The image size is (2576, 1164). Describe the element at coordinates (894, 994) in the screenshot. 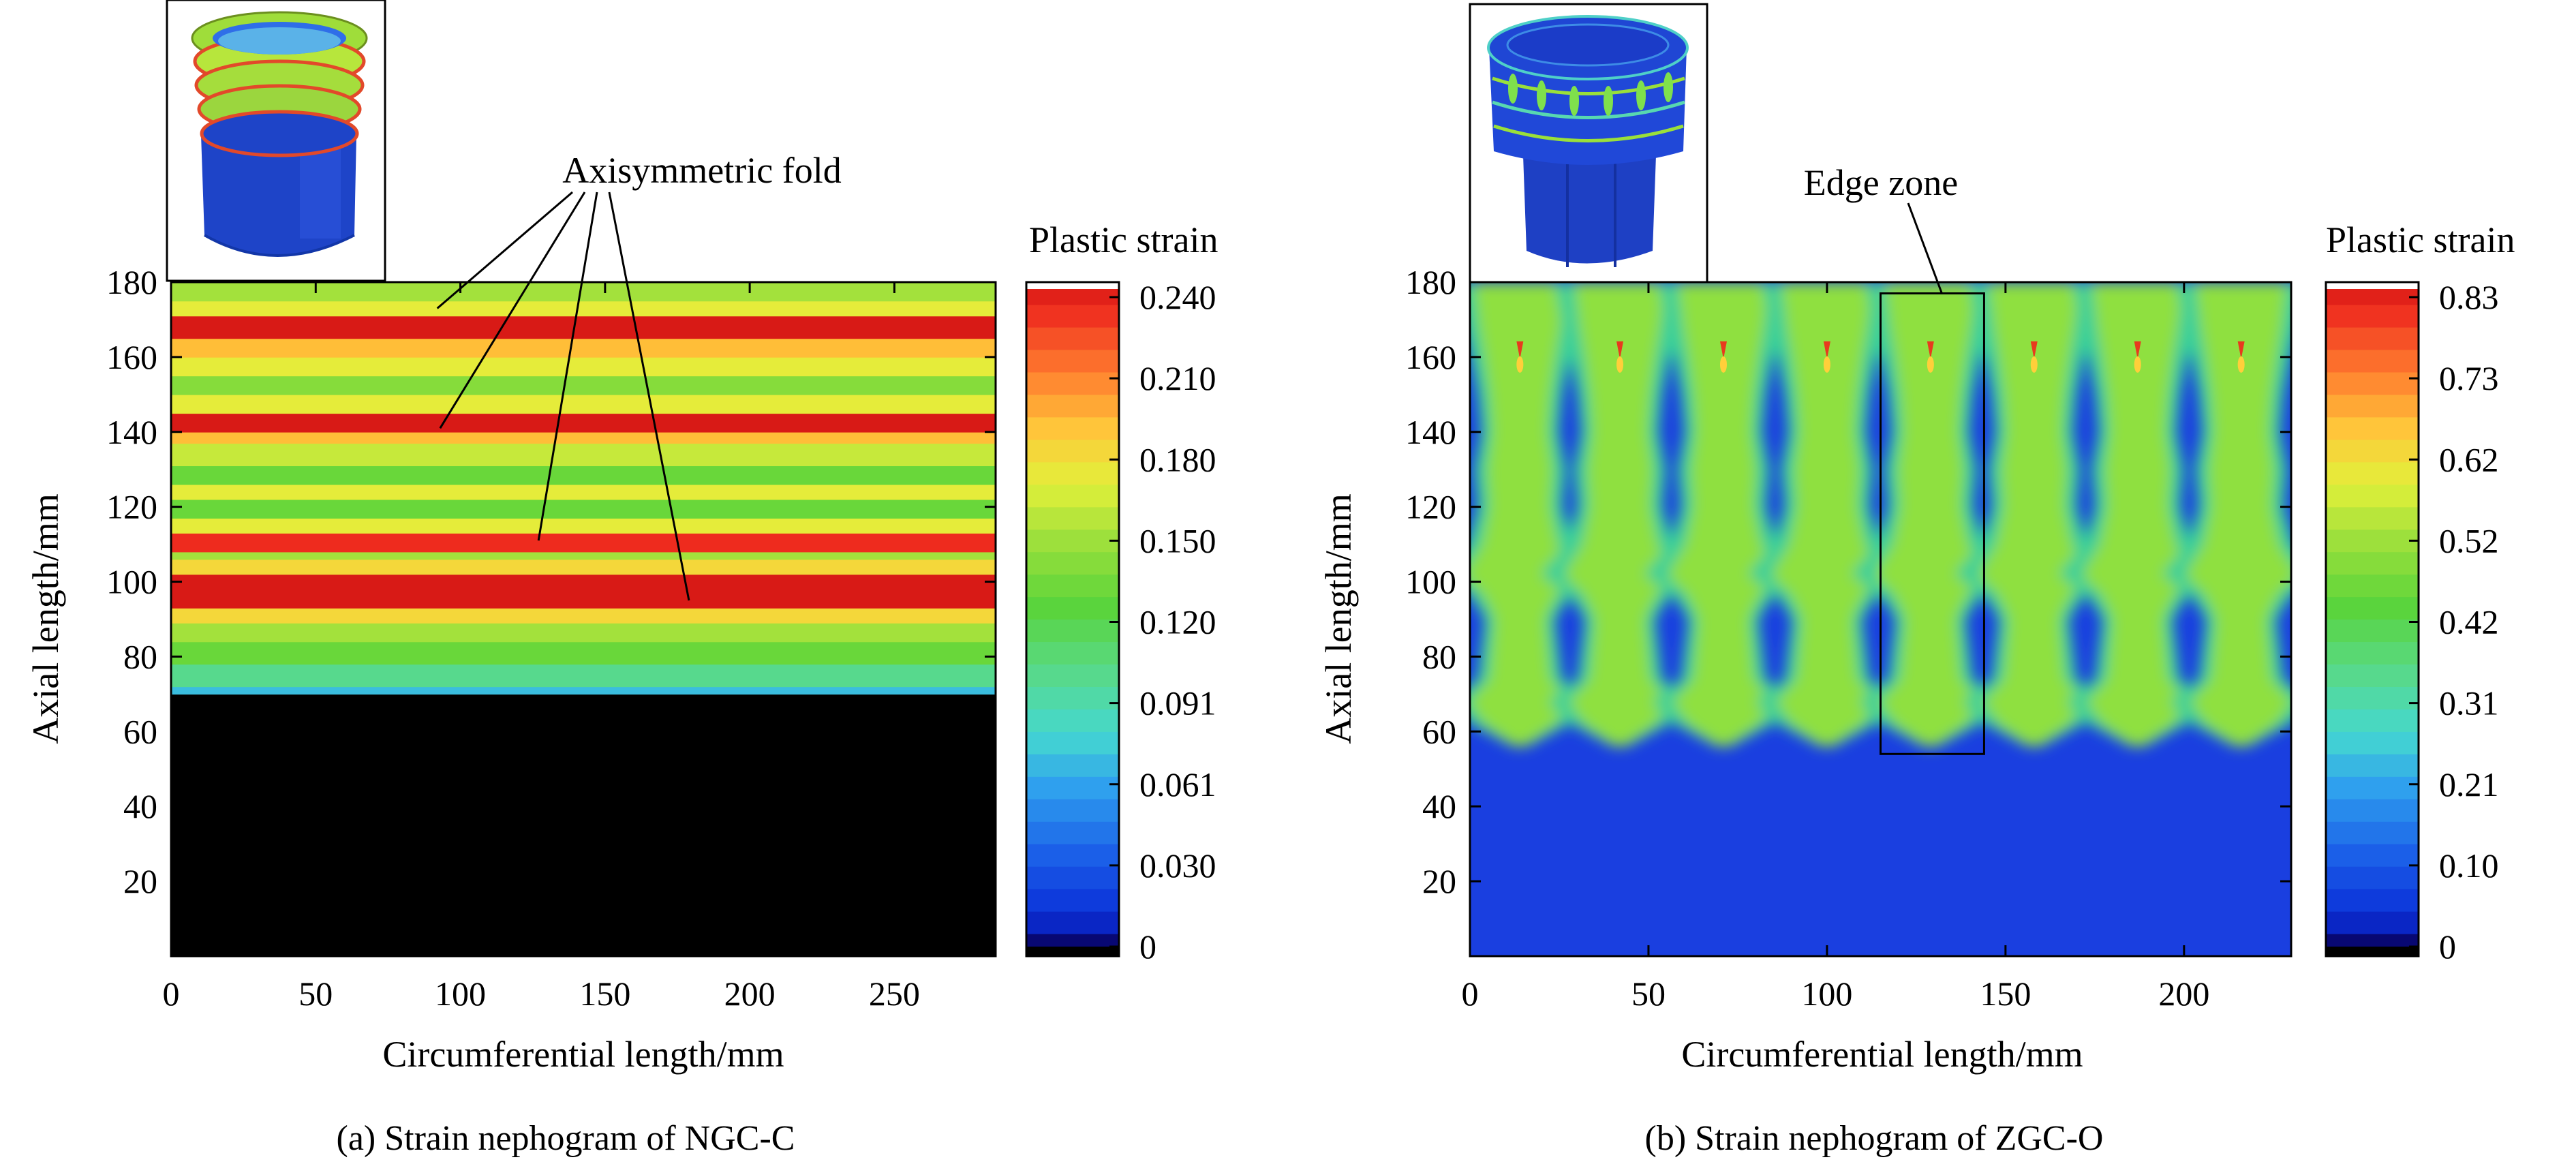

I see `x-tick-label: 250` at that location.